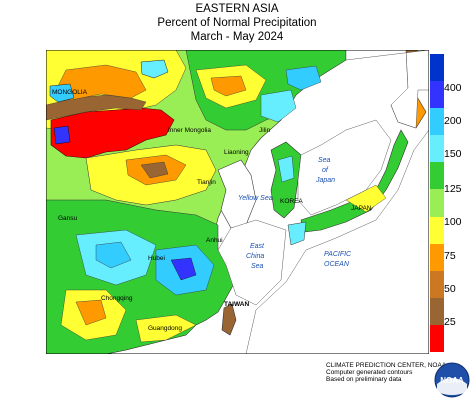  What do you see at coordinates (96, 107) in the screenshot?
I see `region-brown-ring` at bounding box center [96, 107].